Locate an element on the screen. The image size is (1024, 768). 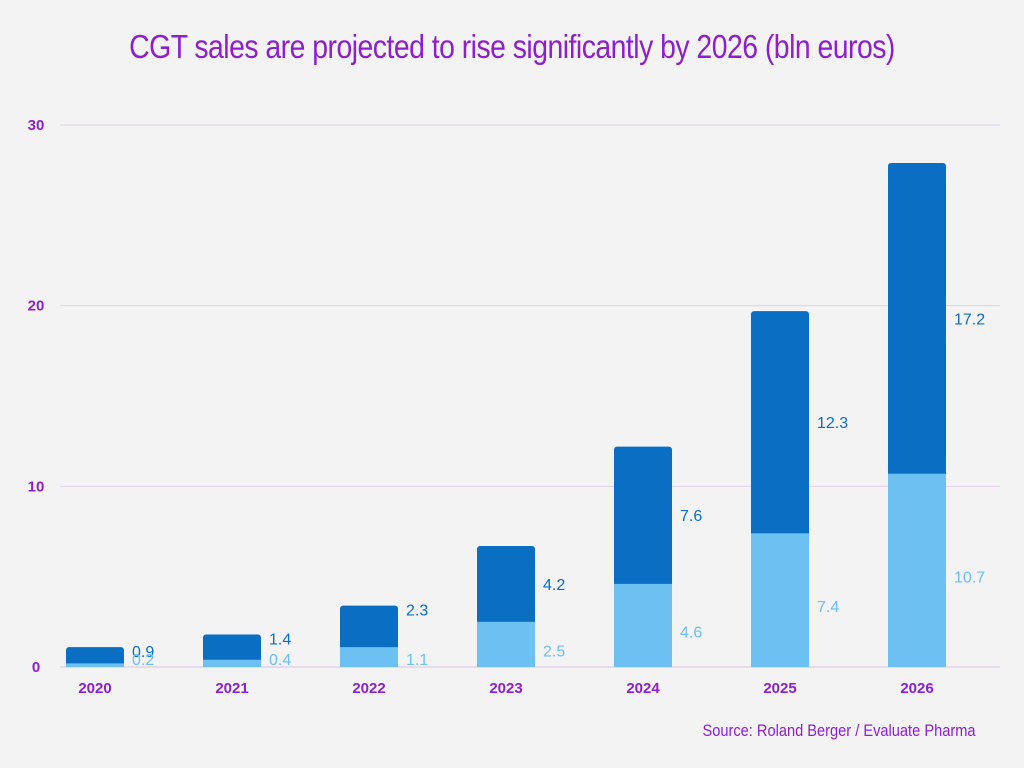
x-tick-label: 2025 is located at coordinates (779, 688).